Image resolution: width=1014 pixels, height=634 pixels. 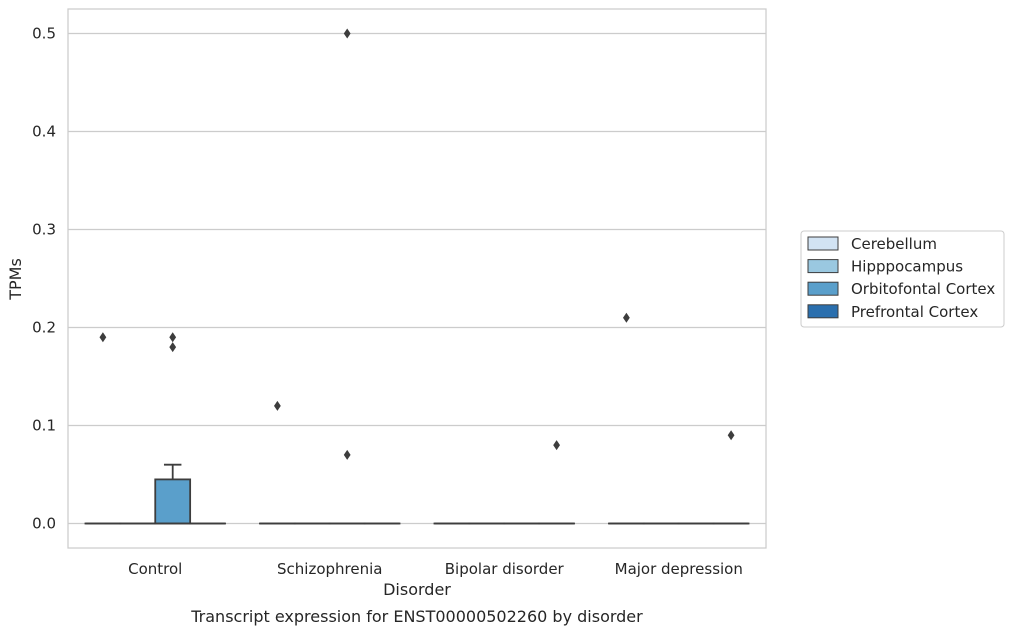 I want to click on x-tick-label: Schizophrenia, so click(x=329, y=569).